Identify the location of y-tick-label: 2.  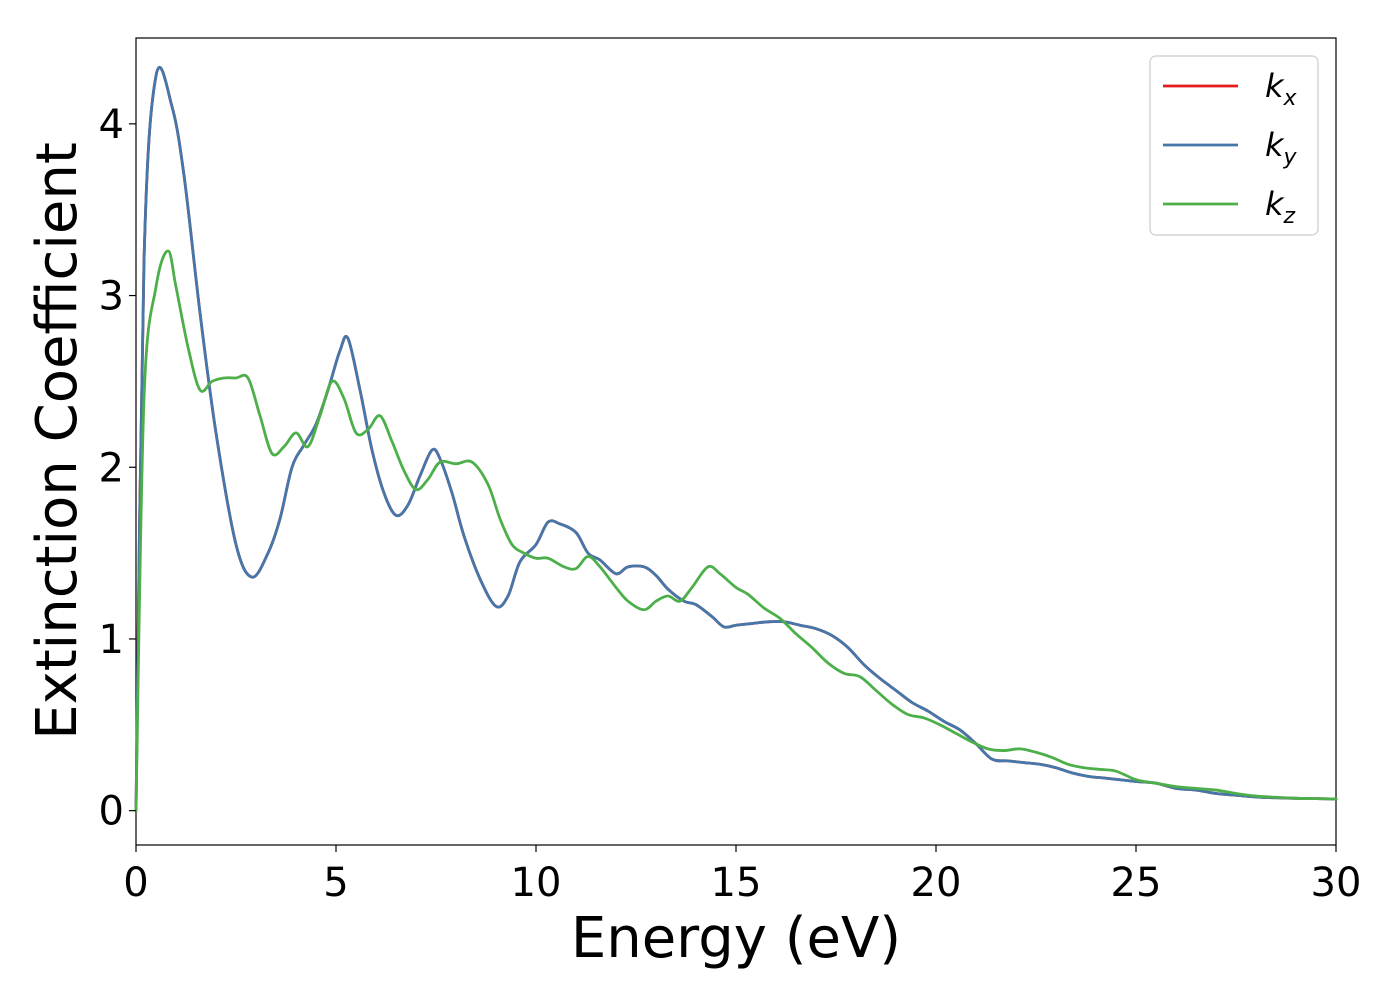
(111, 468).